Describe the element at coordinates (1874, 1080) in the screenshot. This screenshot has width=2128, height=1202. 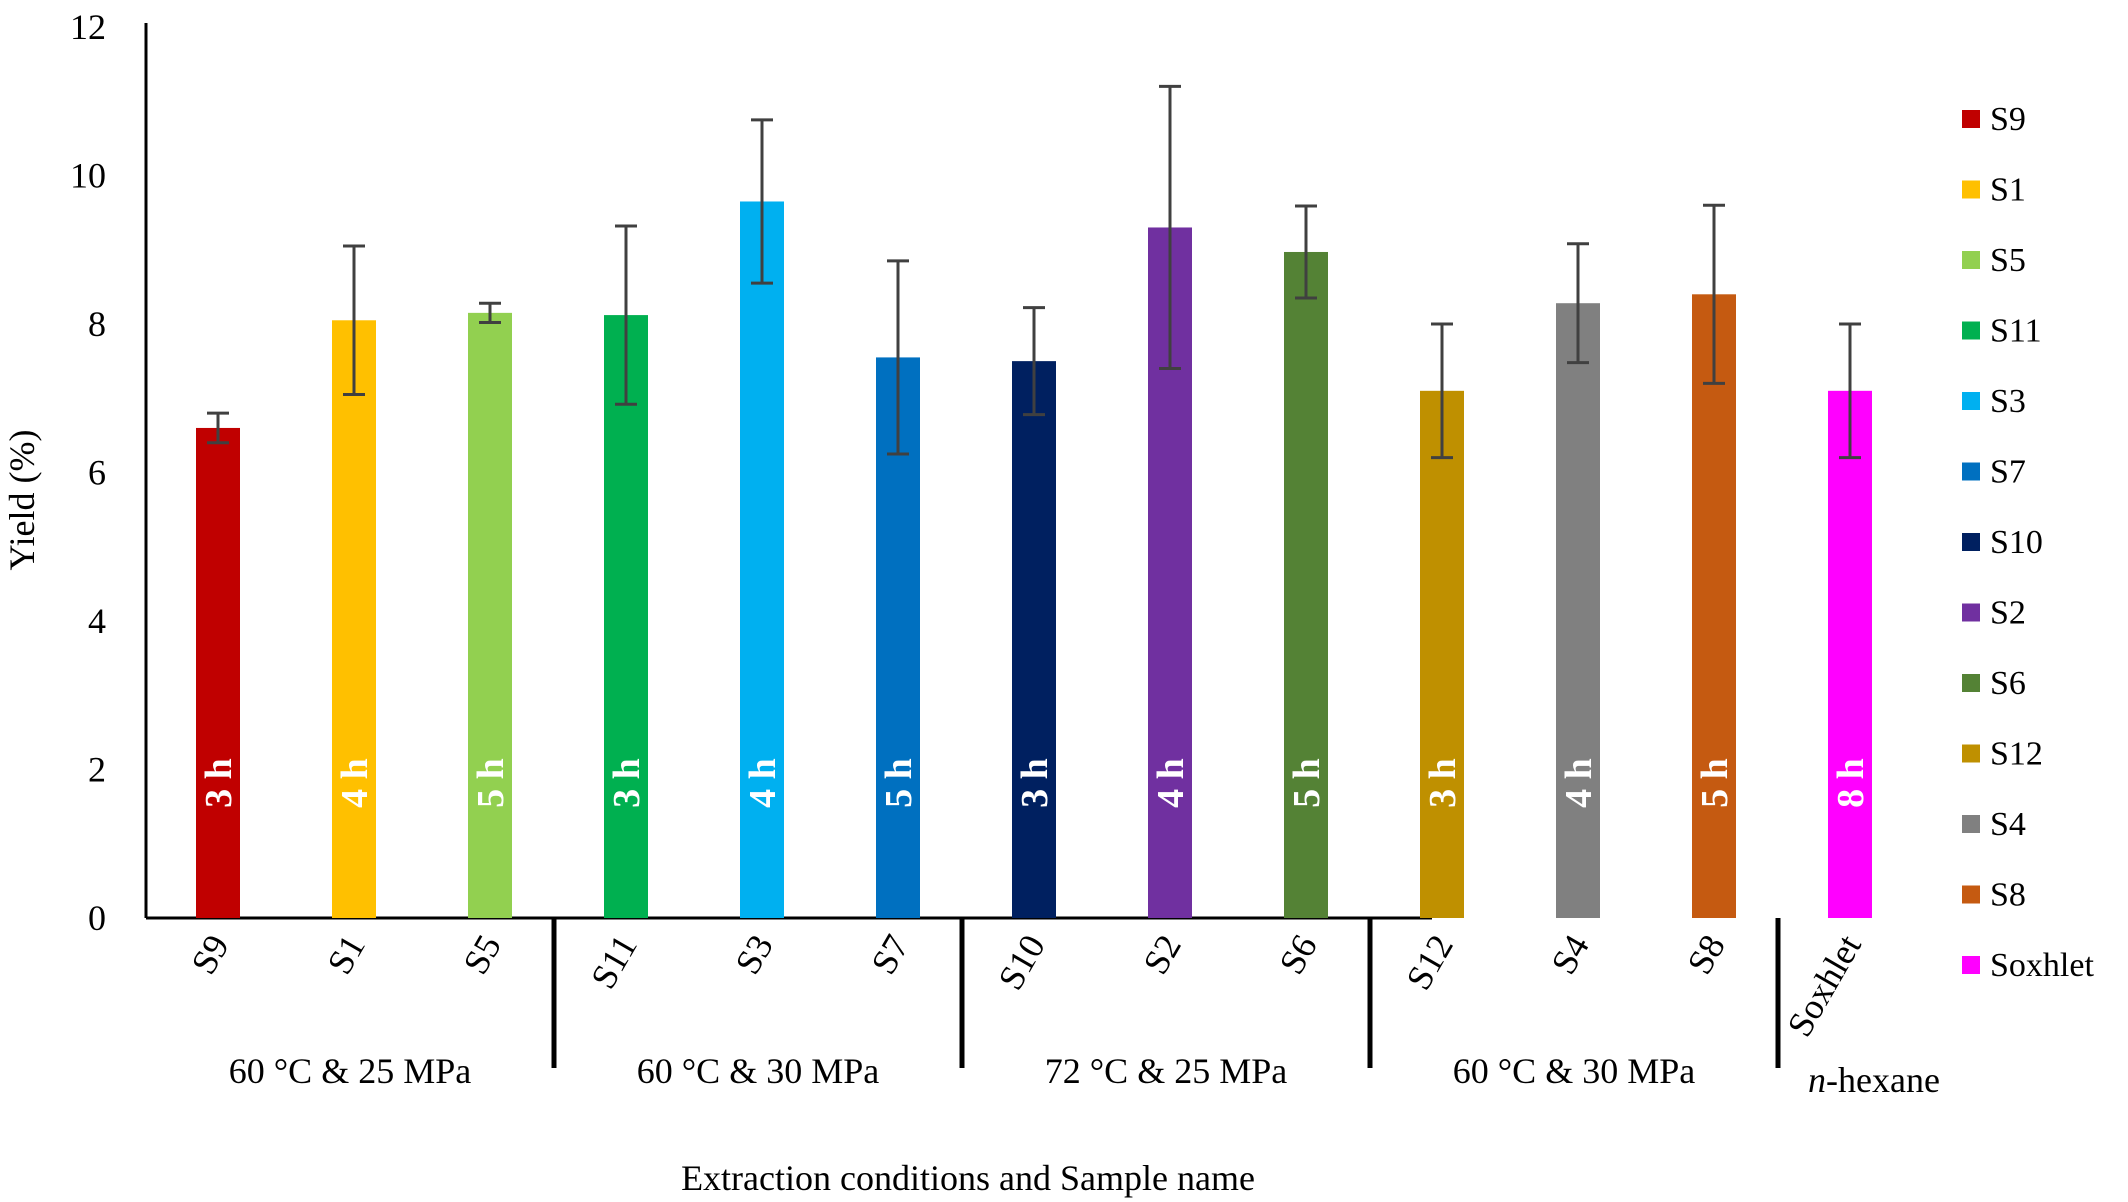
I see `group-label: n-hexane` at that location.